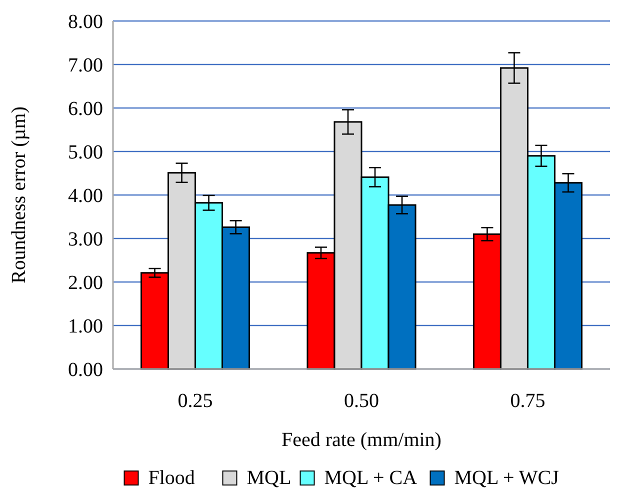 This screenshot has width=635, height=494. Describe the element at coordinates (371, 478) in the screenshot. I see `legend-label: MQL + CA` at that location.